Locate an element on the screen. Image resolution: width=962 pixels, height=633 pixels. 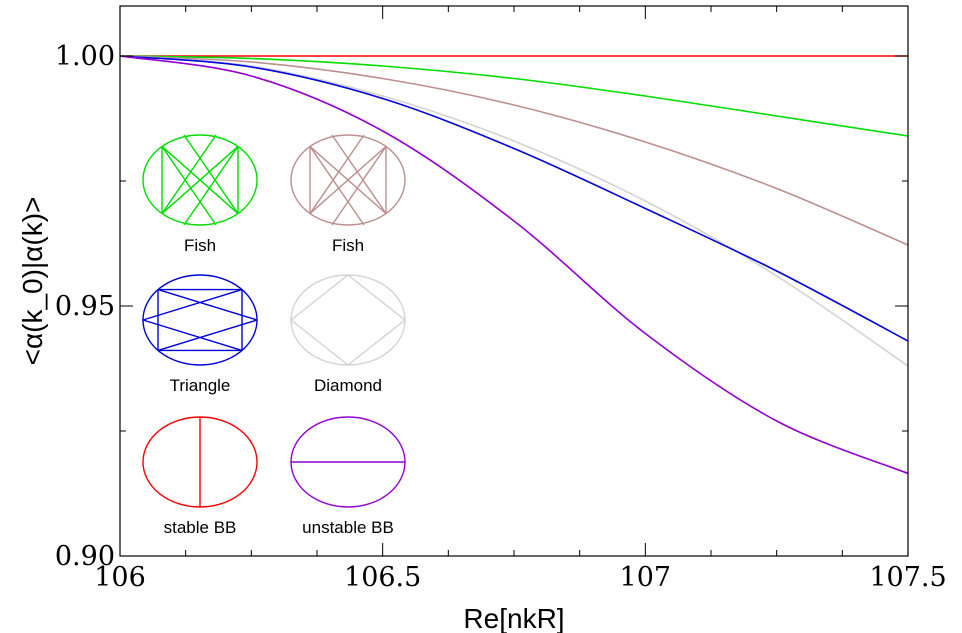
x-axis-title: Re[nkR] is located at coordinates (513, 618).